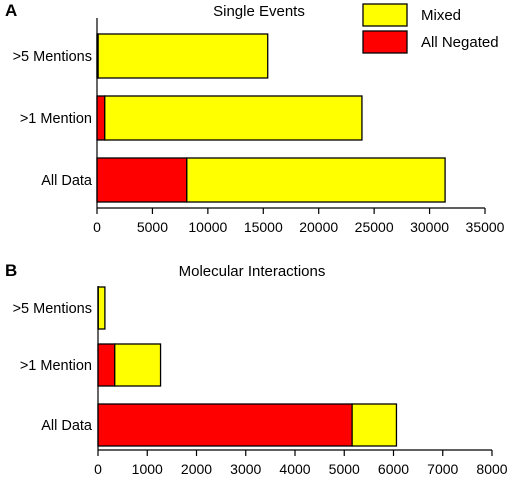  I want to click on legend: Mixed All Negated, so click(430, 28).